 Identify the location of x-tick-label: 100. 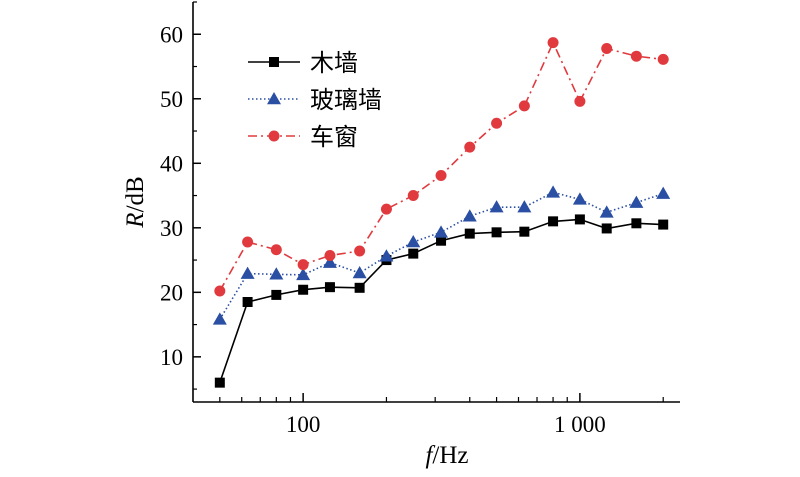
(303, 424).